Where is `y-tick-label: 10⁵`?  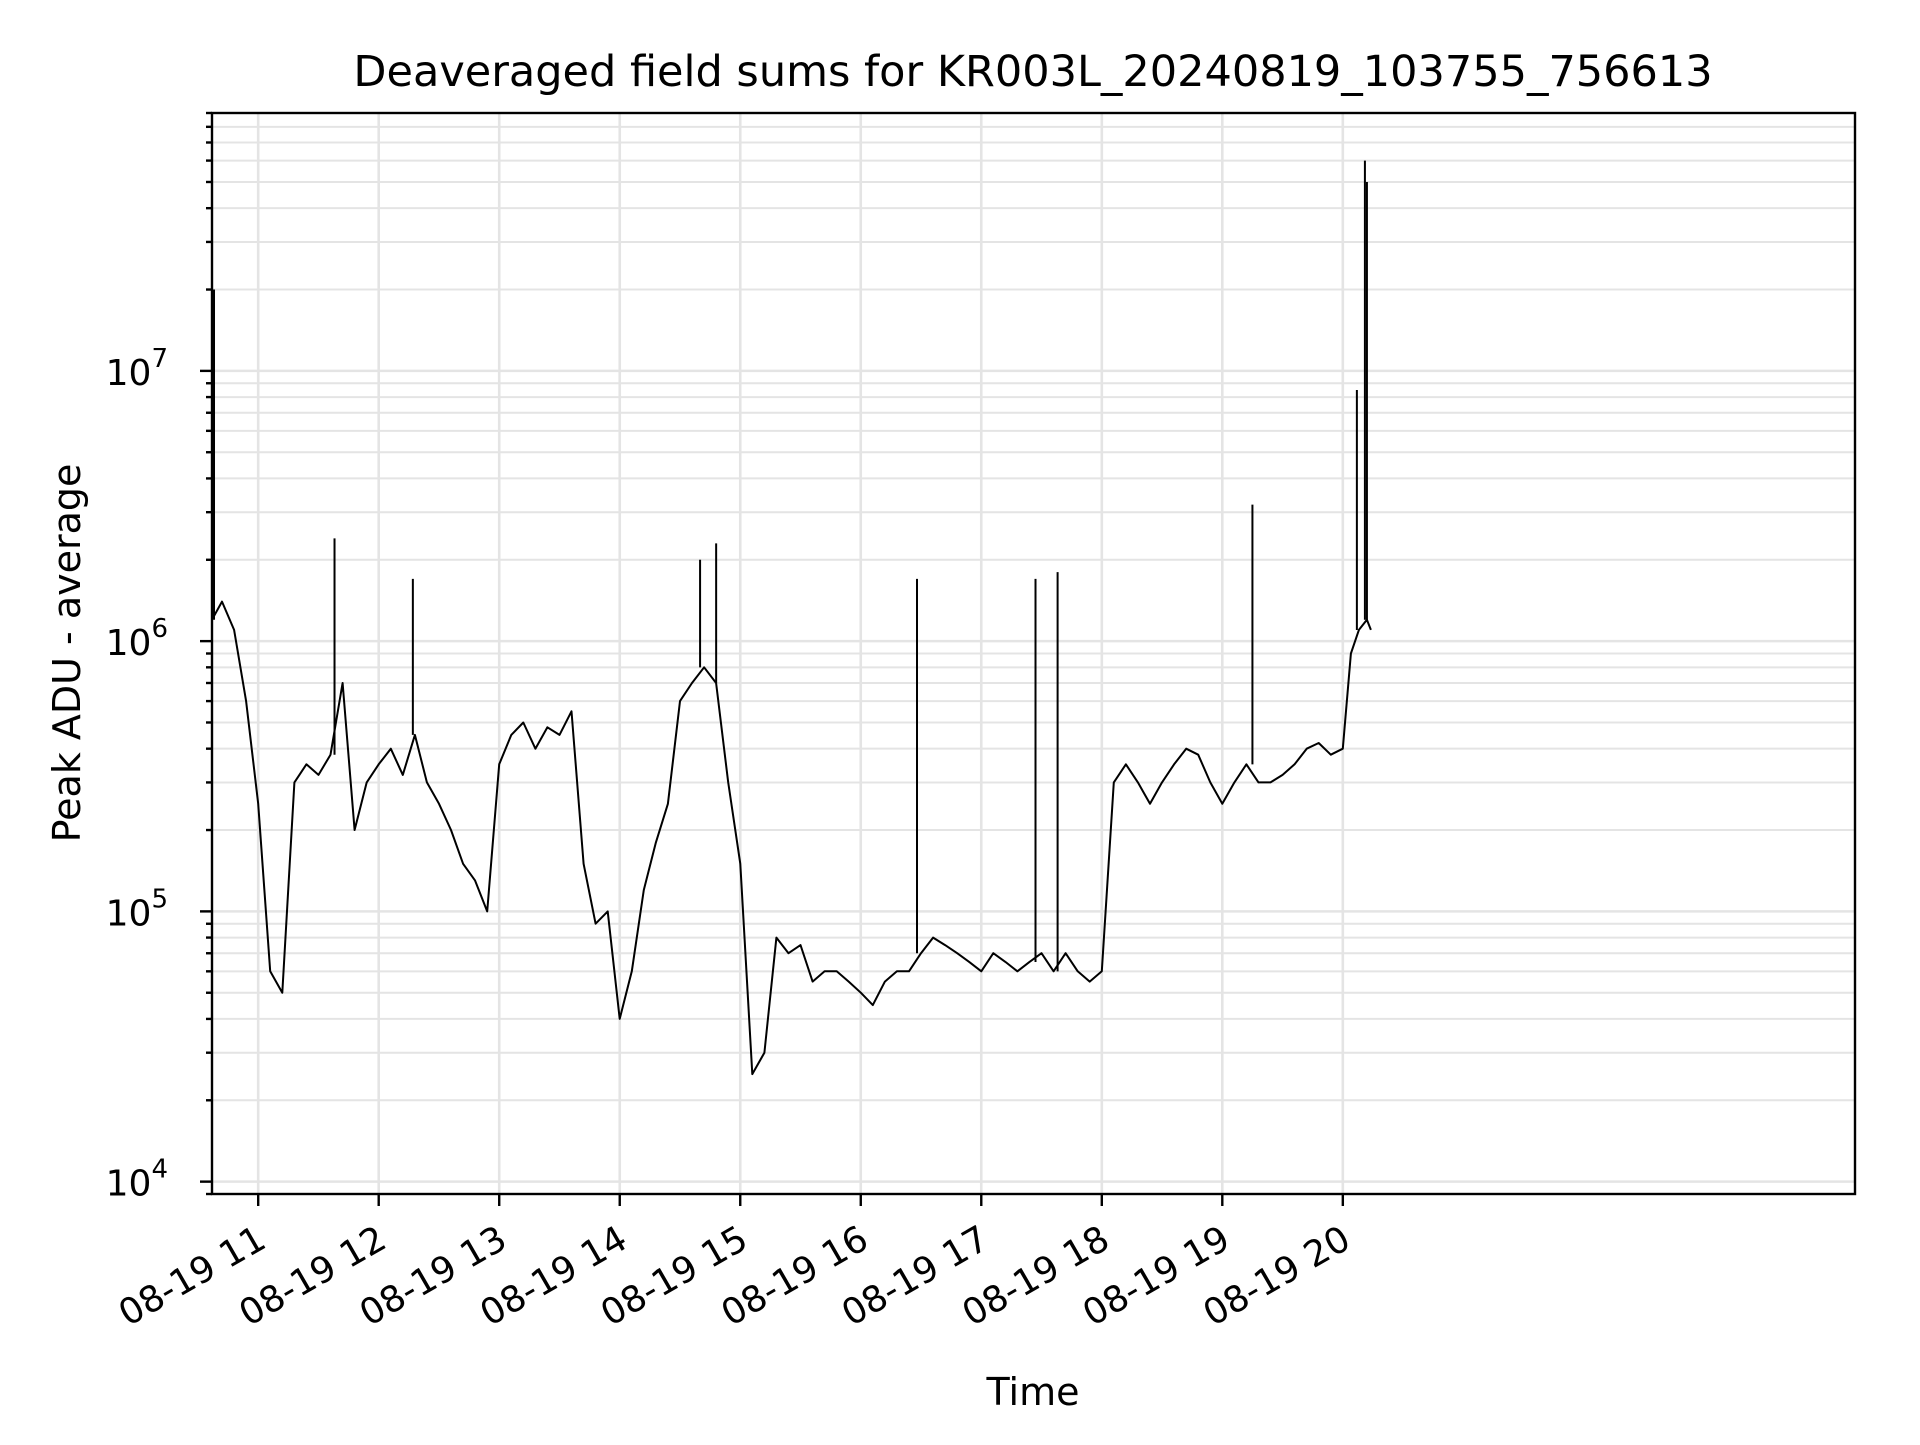
y-tick-label: 10⁵ is located at coordinates (137, 909).